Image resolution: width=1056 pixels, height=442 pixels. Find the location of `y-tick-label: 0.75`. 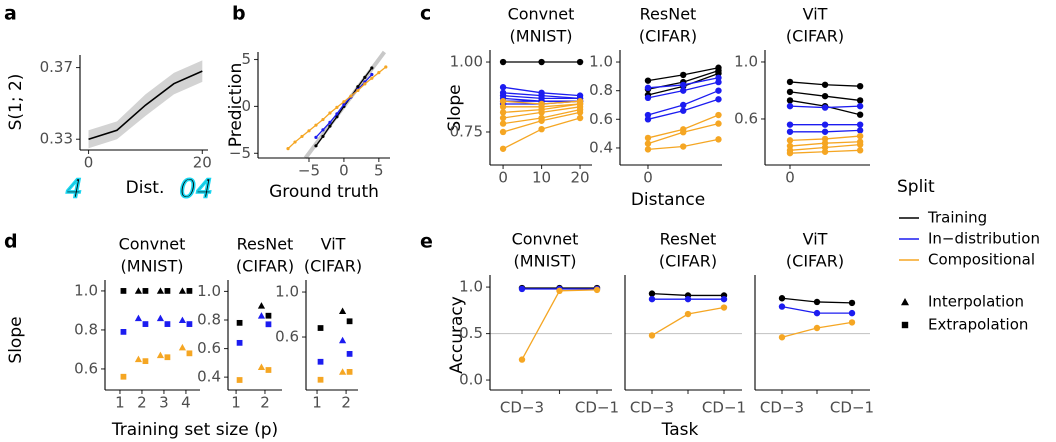

y-tick-label: 0.75 is located at coordinates (466, 131).